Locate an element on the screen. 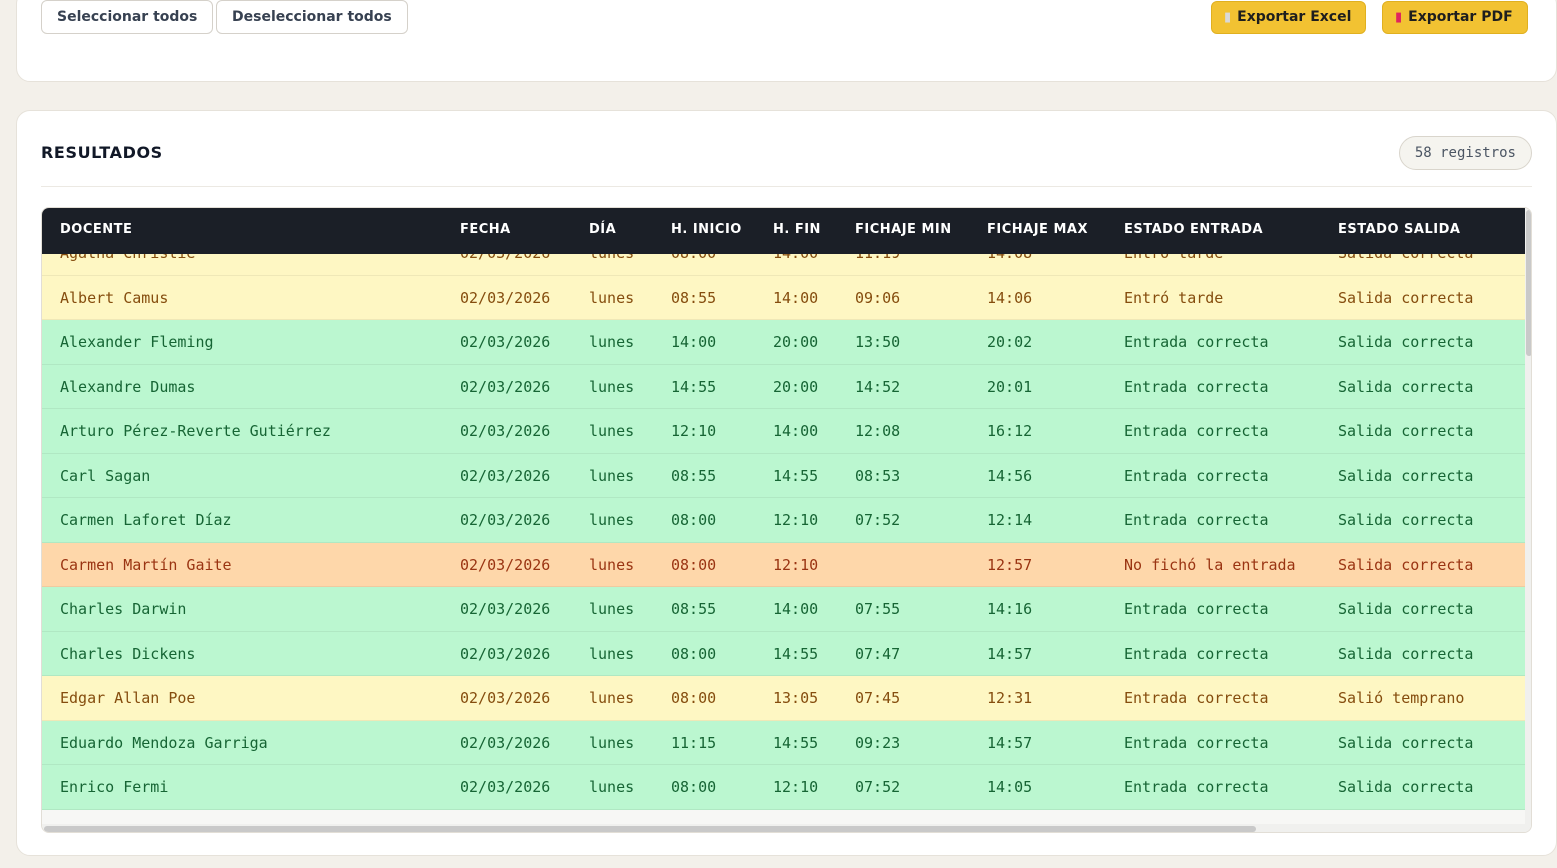 The image size is (1557, 868). export-pdf-label: Exportar PDF is located at coordinates (1460, 17).